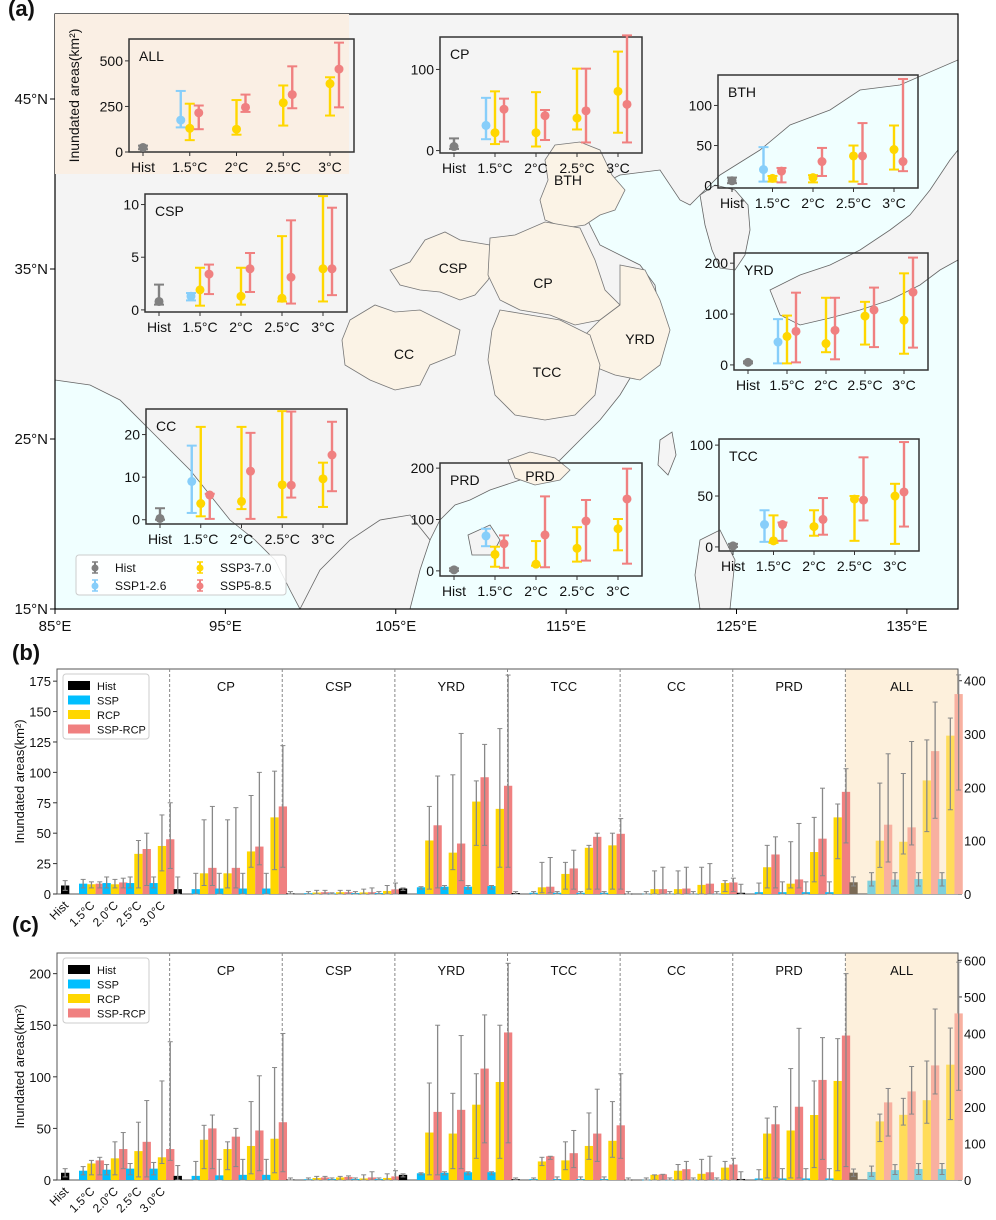 Image resolution: width=996 pixels, height=1220 pixels. I want to click on region-label-csp: CSP, so click(453, 268).